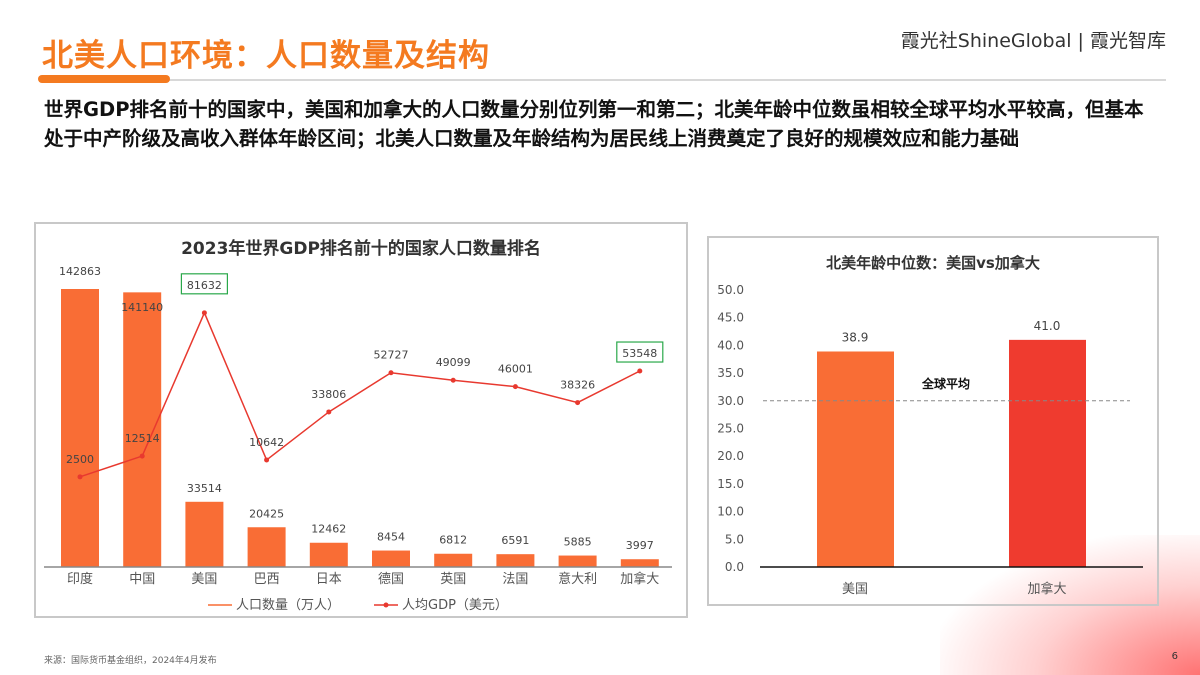 The image size is (1200, 675). What do you see at coordinates (515, 369) in the screenshot?
I see `gdp-label: 46001` at bounding box center [515, 369].